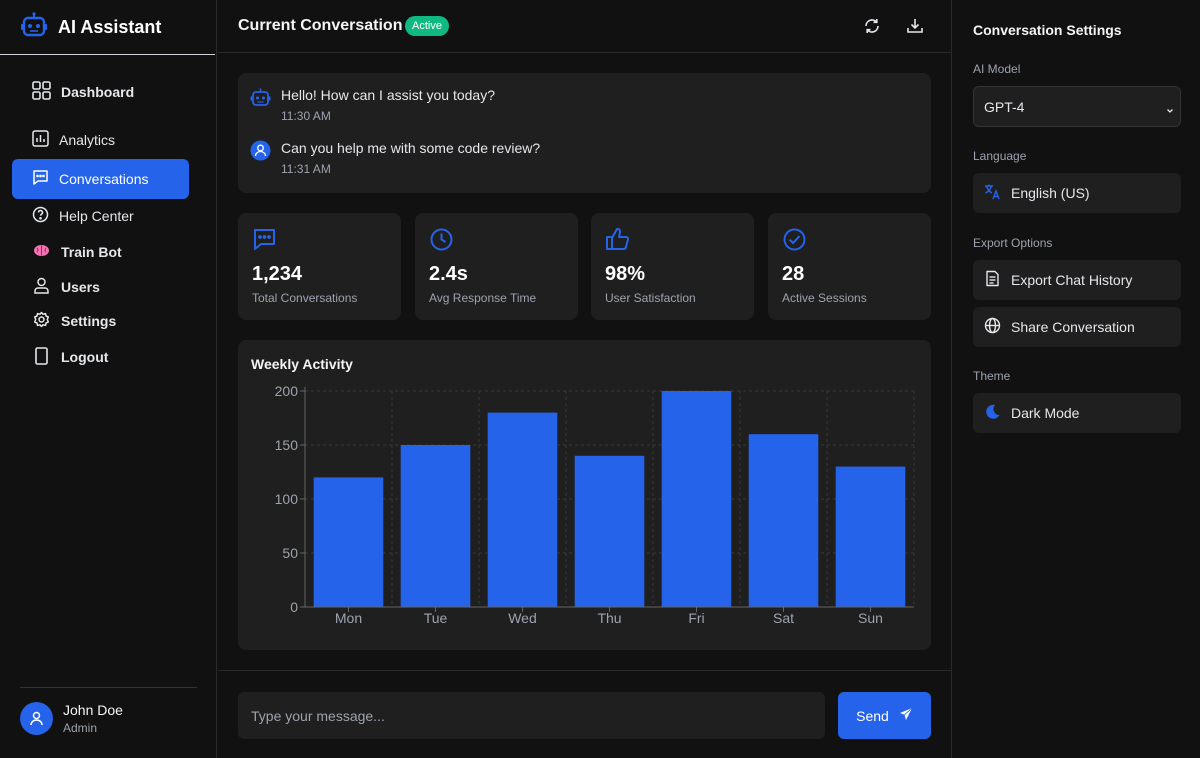  Describe the element at coordinates (287, 499) in the screenshot. I see `y-tick-label: 100` at that location.